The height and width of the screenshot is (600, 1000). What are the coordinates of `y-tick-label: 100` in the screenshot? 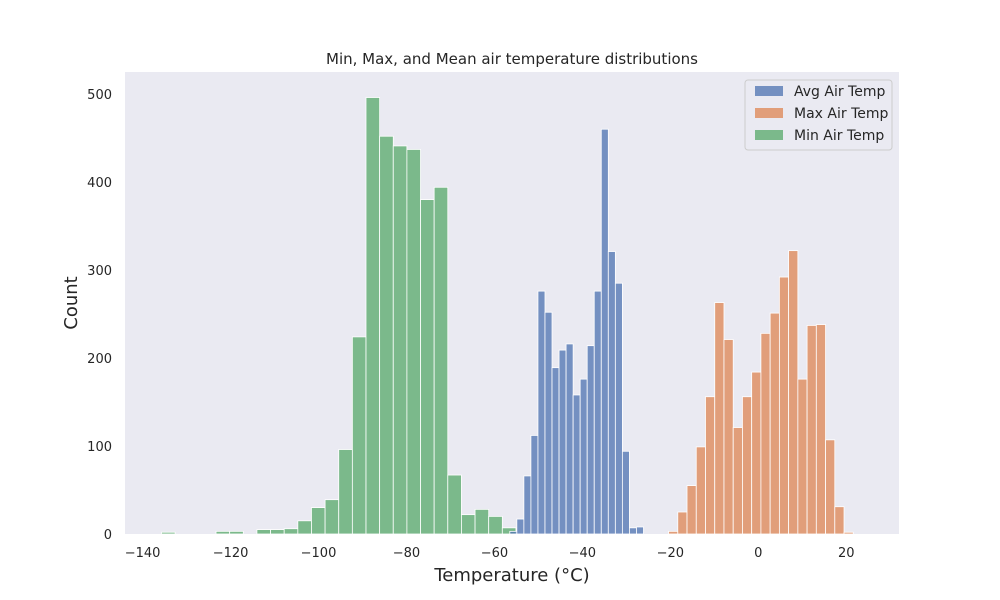 It's located at (99, 447).